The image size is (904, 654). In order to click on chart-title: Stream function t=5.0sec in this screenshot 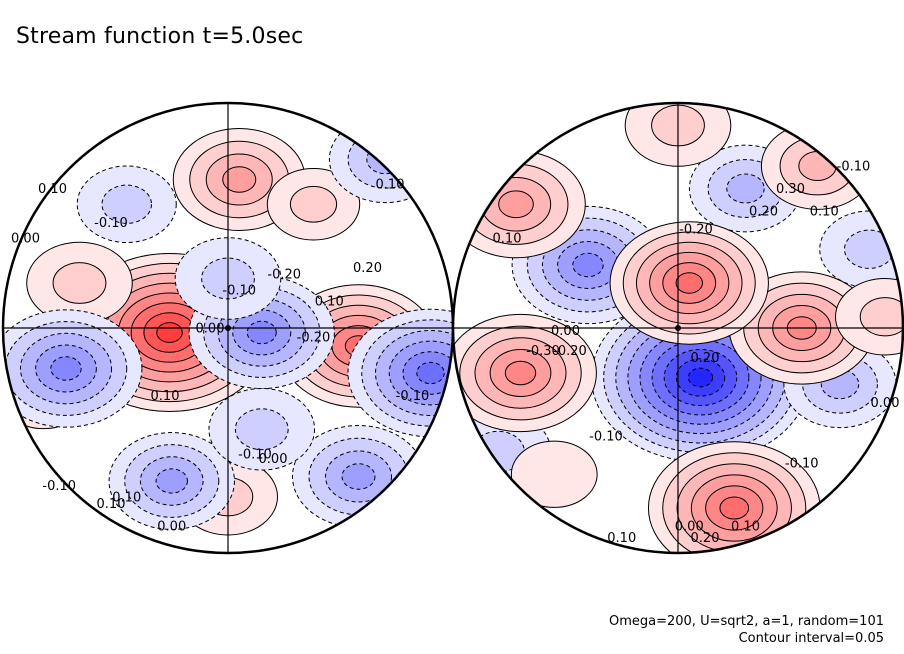, I will do `click(160, 36)`.